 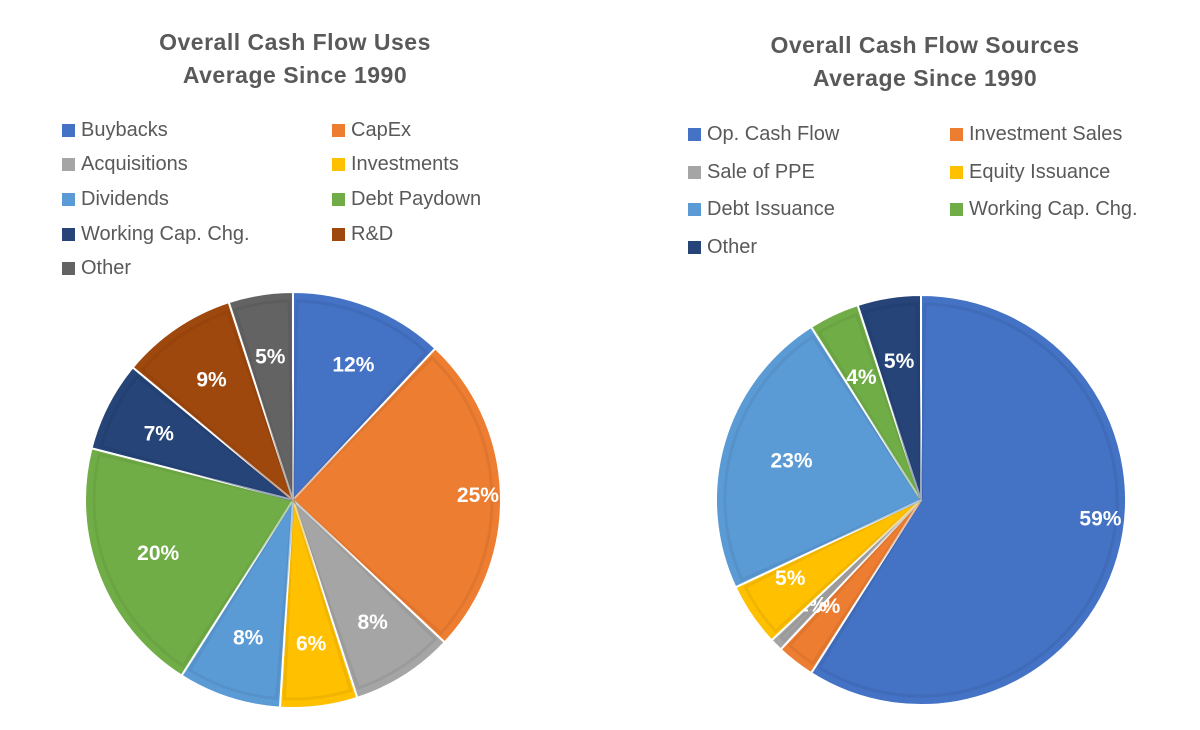 What do you see at coordinates (1100, 519) in the screenshot?
I see `data-label: 59%` at bounding box center [1100, 519].